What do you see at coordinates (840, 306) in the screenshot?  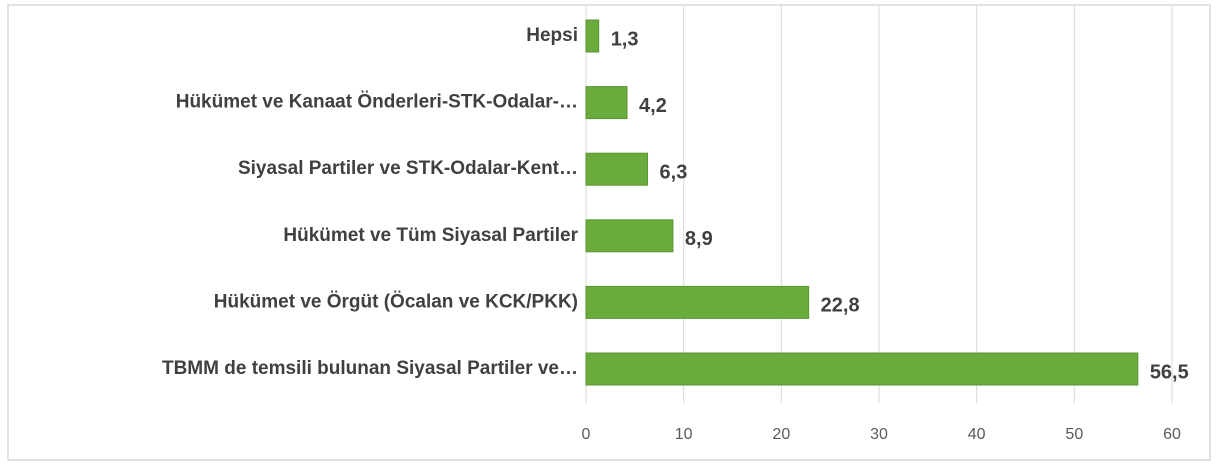 I see `value-label: 22,8` at bounding box center [840, 306].